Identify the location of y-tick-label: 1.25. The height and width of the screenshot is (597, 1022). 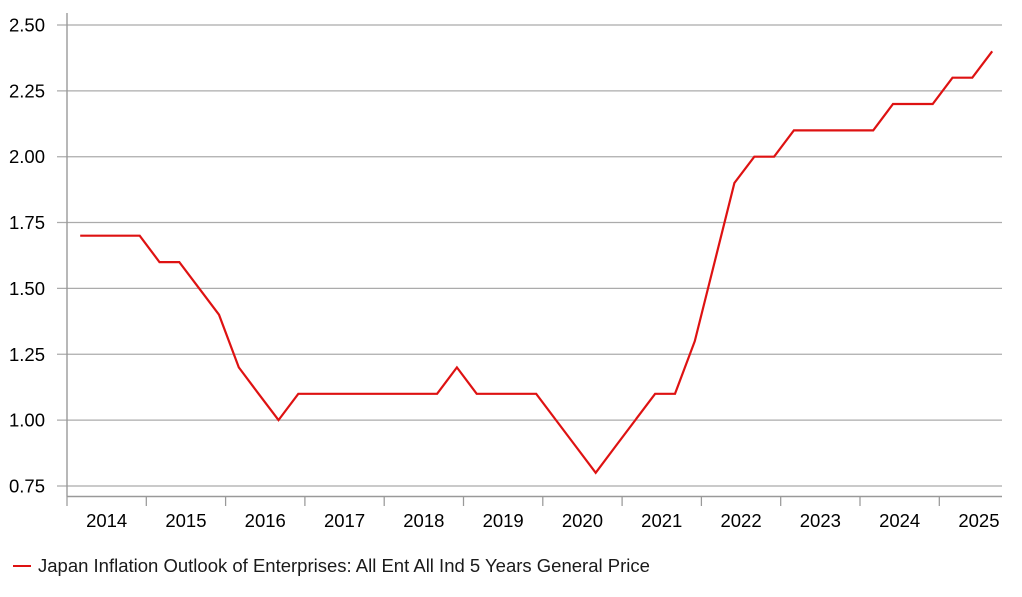
(27, 354).